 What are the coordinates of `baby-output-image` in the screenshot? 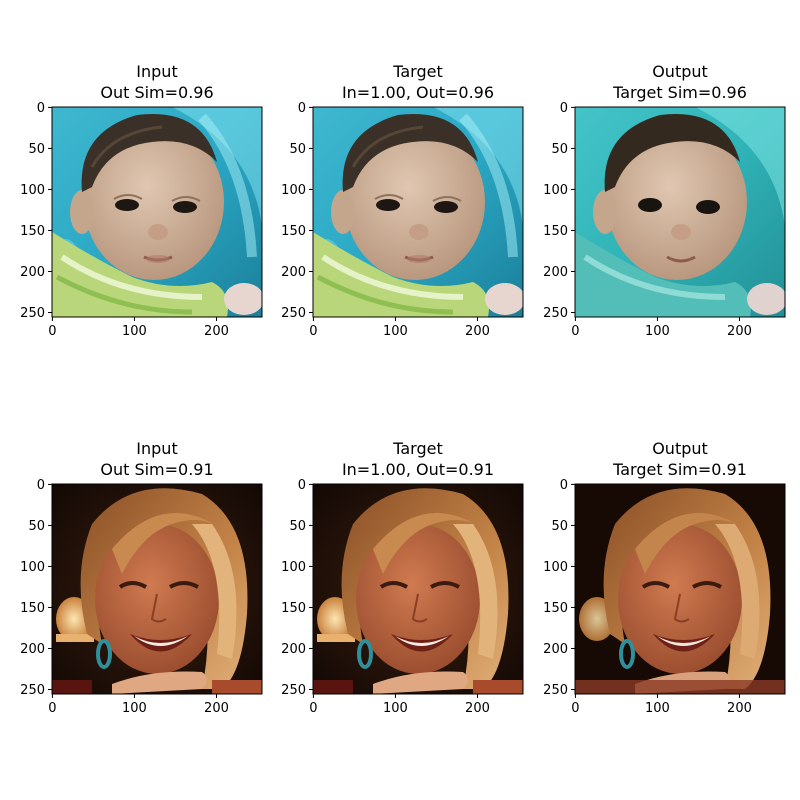 It's located at (681, 212).